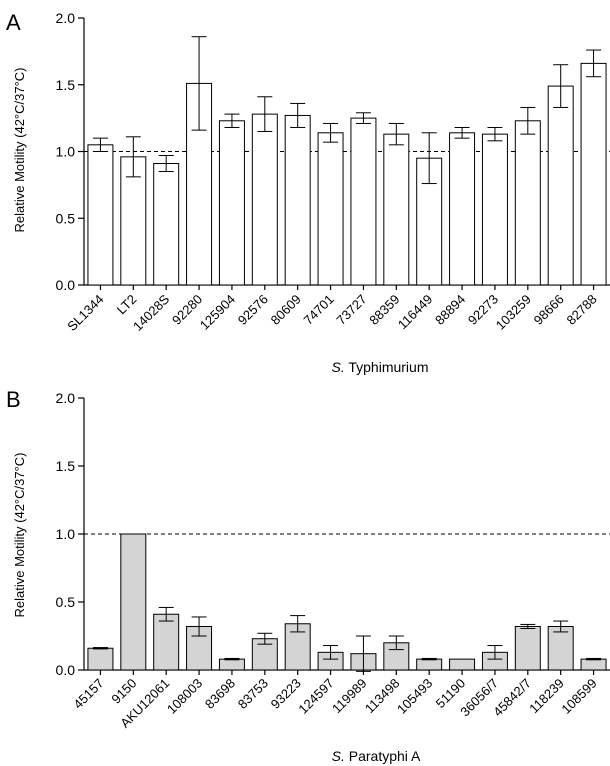  I want to click on x-tick-label: 108003, so click(184, 696).